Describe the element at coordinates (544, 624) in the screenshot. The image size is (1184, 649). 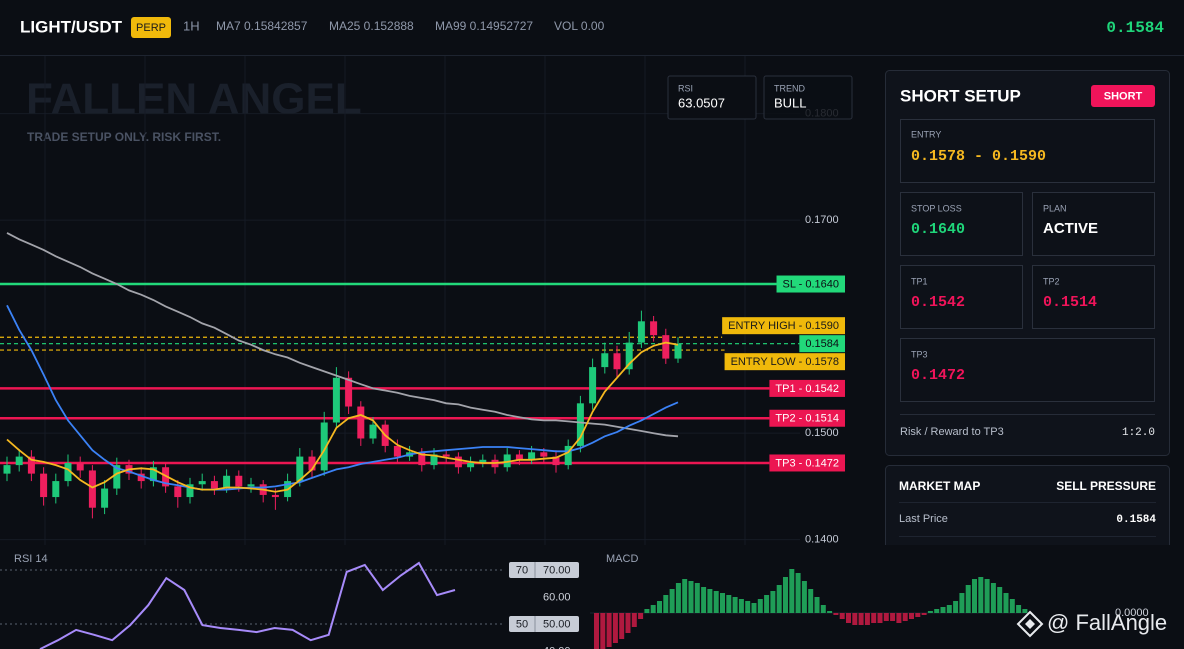
I see `level-badge` at that location.